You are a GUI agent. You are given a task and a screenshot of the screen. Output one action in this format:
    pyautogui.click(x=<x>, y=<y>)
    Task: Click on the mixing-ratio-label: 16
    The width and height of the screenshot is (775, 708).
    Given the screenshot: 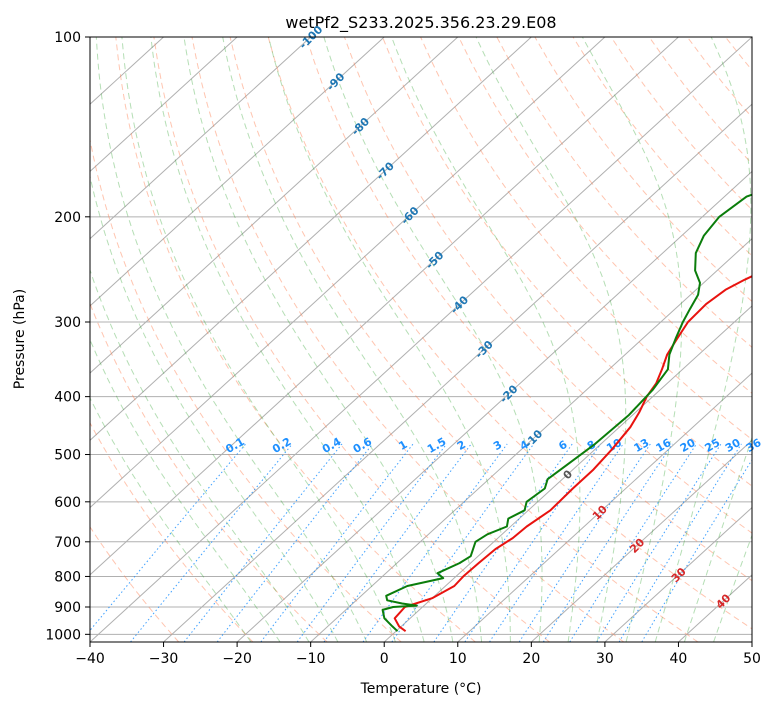 What is the action you would take?
    pyautogui.click(x=664, y=445)
    